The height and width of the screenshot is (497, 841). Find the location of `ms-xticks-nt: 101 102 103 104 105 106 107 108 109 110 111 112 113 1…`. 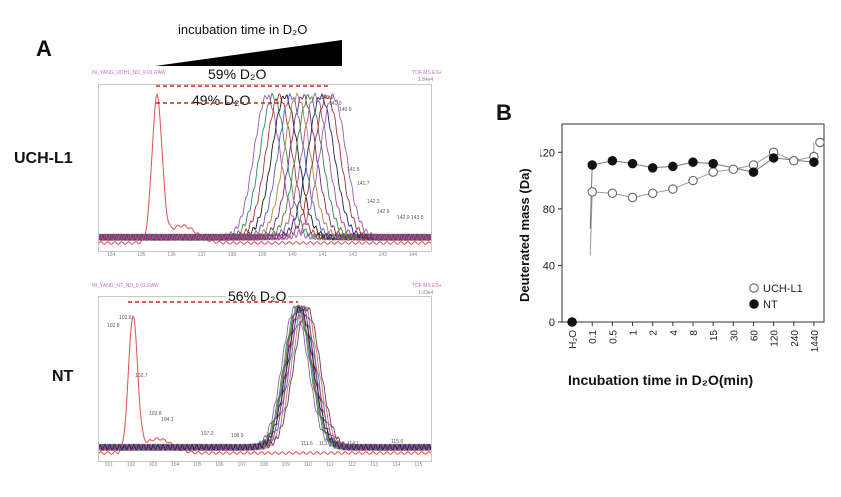

ms-xticks-nt: 101 102 103 104 105 106 107 108 109 110 111 112 113 1… is located at coordinates (264, 466).